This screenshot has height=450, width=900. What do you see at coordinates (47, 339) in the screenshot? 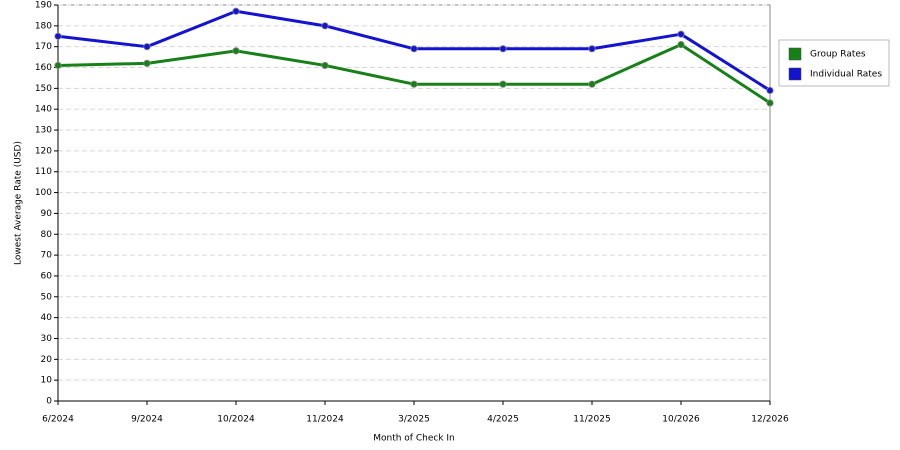
I see `y-tick-label: 30` at bounding box center [47, 339].